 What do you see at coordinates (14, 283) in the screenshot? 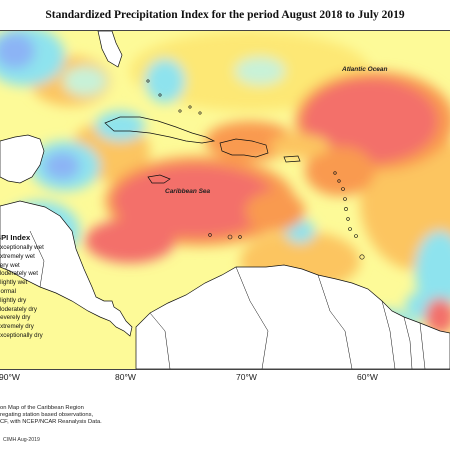
I see `legend-item-slightly-wet: Slightly wet` at bounding box center [14, 283].